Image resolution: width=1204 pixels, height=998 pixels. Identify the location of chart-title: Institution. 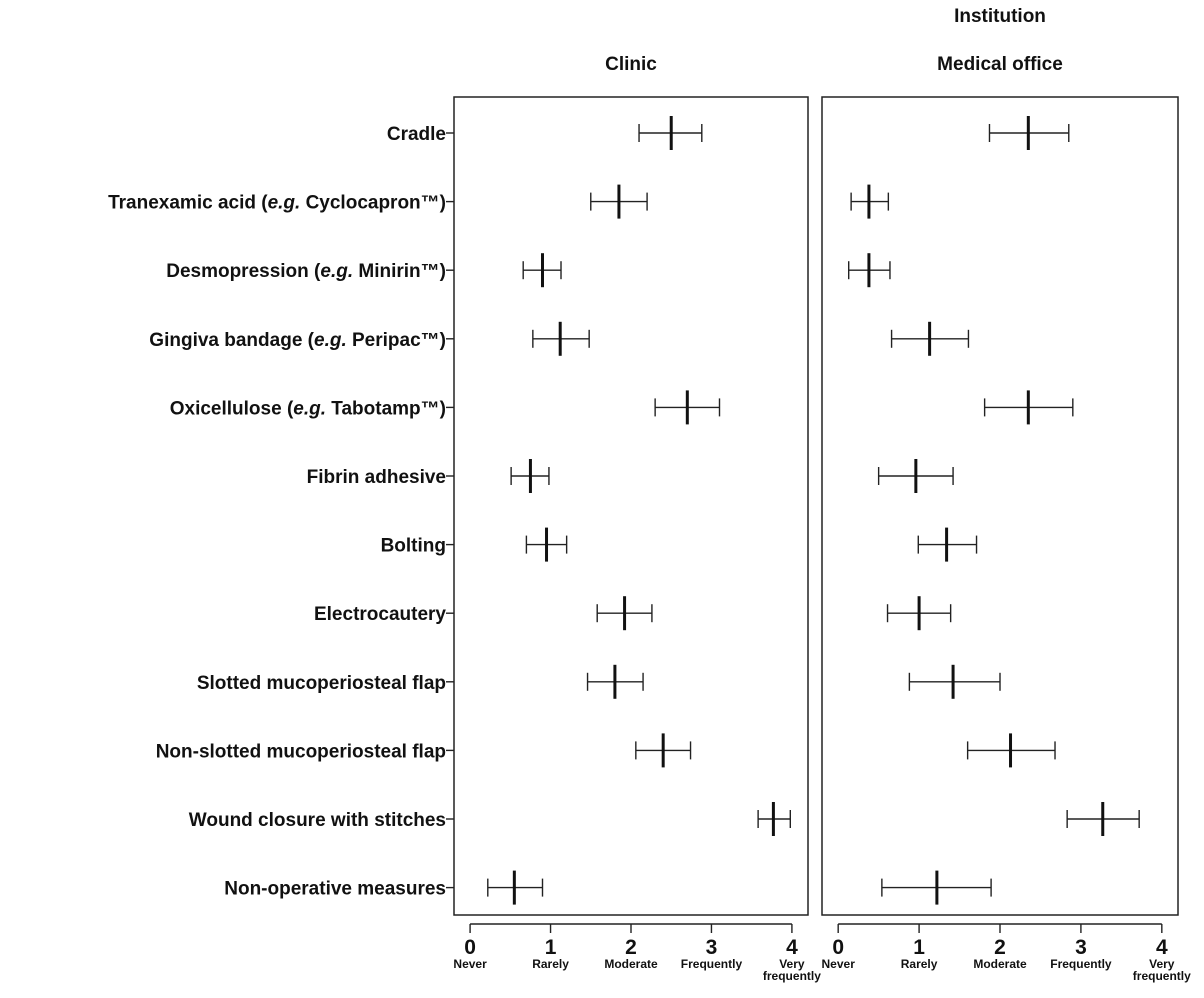
(1000, 16).